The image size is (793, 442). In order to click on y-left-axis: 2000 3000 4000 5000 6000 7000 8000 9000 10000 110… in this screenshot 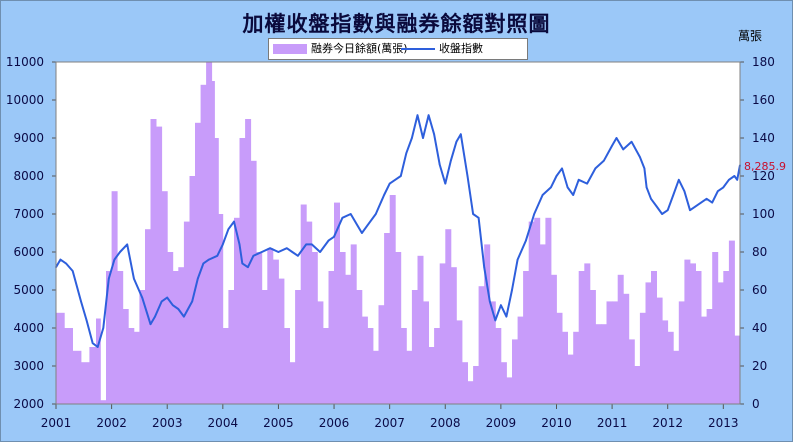, I will do `click(31, 233)`.